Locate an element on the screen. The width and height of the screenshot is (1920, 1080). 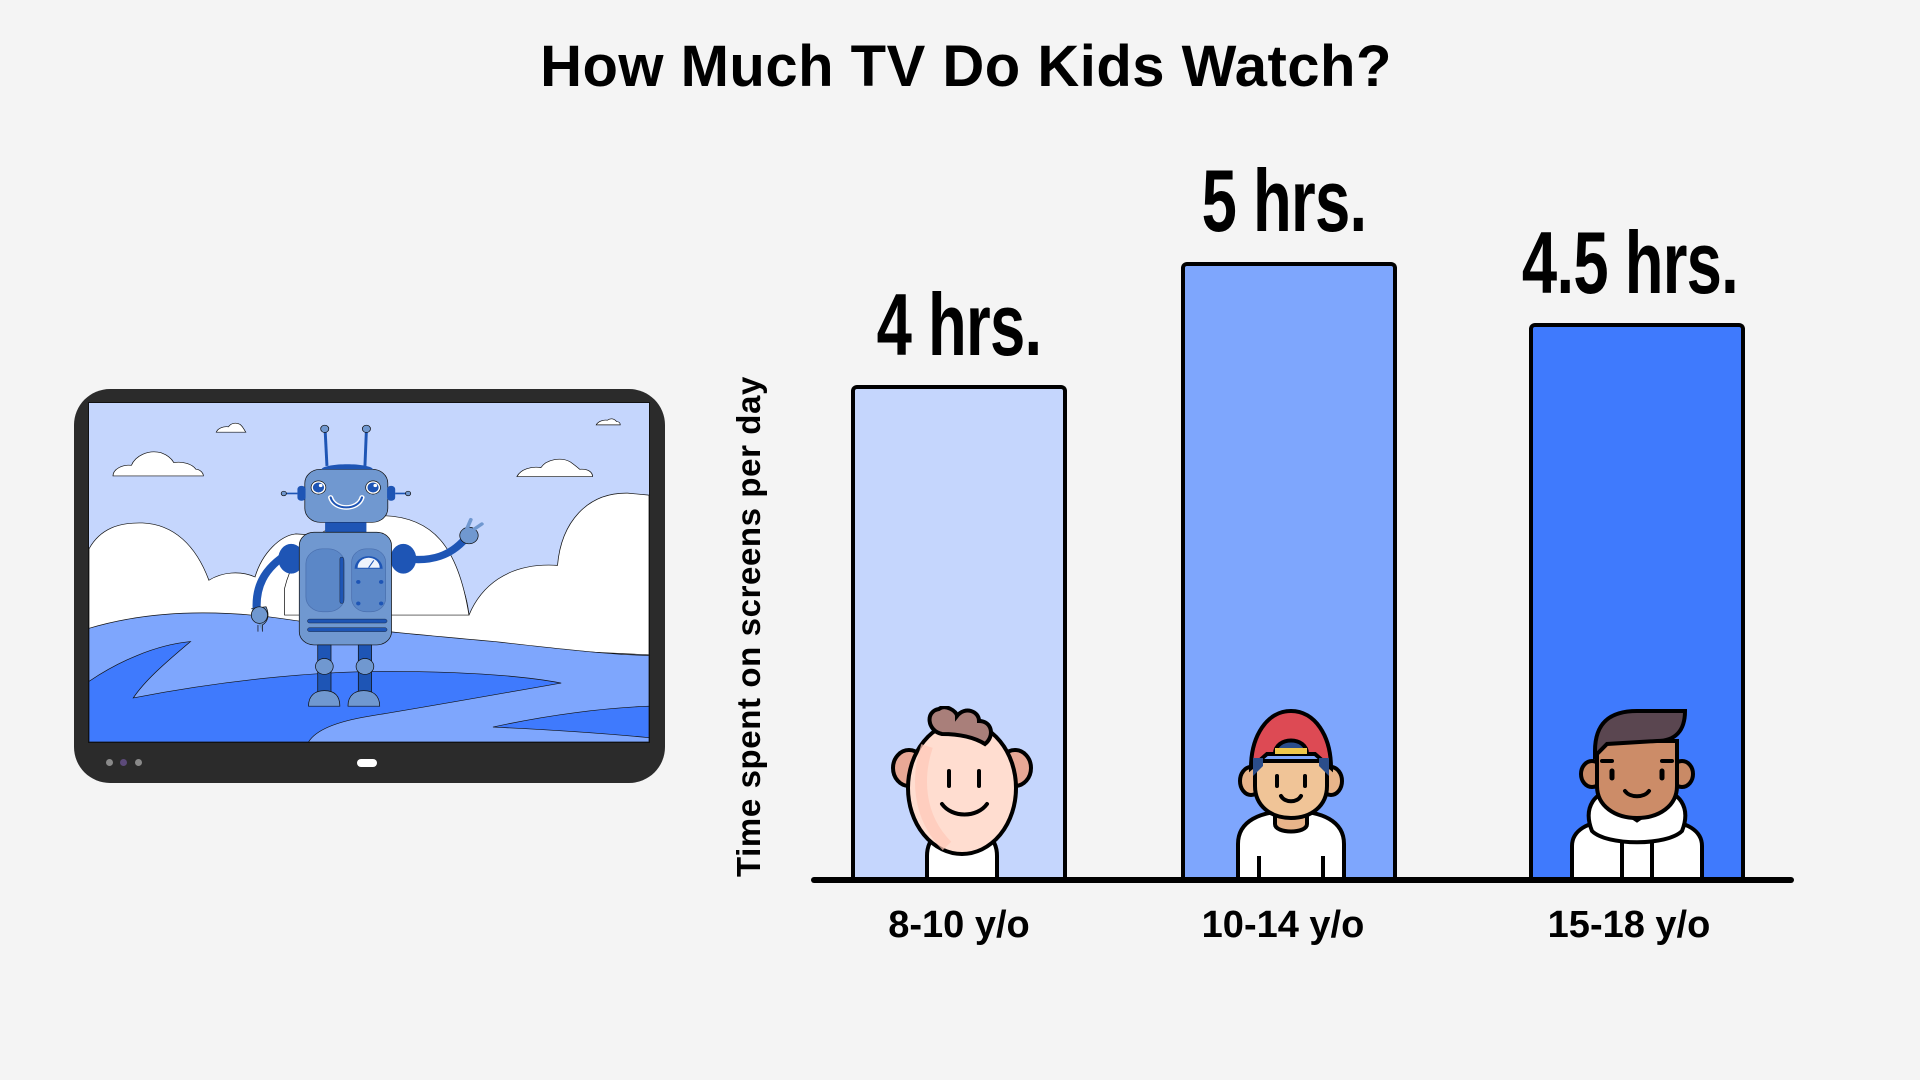
y-axis-label: Time spent on screens per day is located at coordinates (748, 626).